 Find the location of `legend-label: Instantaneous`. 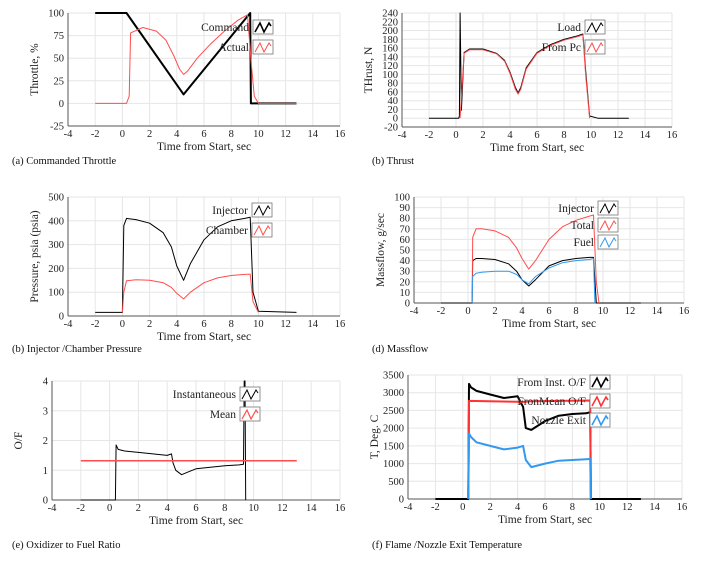

legend-label: Instantaneous is located at coordinates (205, 395).